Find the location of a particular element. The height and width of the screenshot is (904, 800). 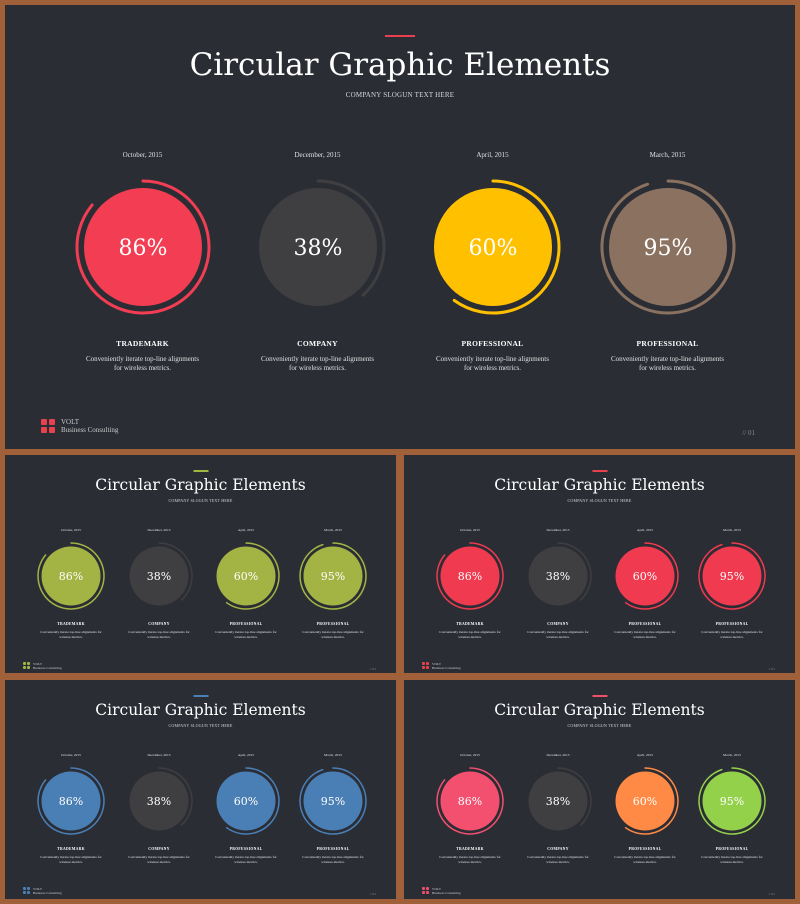

page-number: // 01 is located at coordinates (771, 894).